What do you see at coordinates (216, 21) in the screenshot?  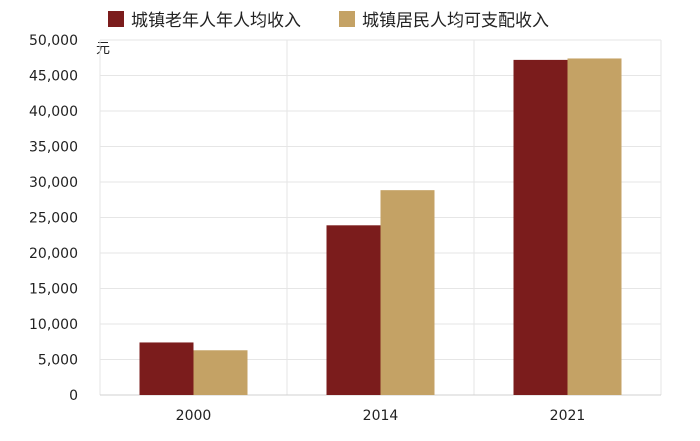 I see `legend-label-series-1: 城镇老年人年人均收入` at bounding box center [216, 21].